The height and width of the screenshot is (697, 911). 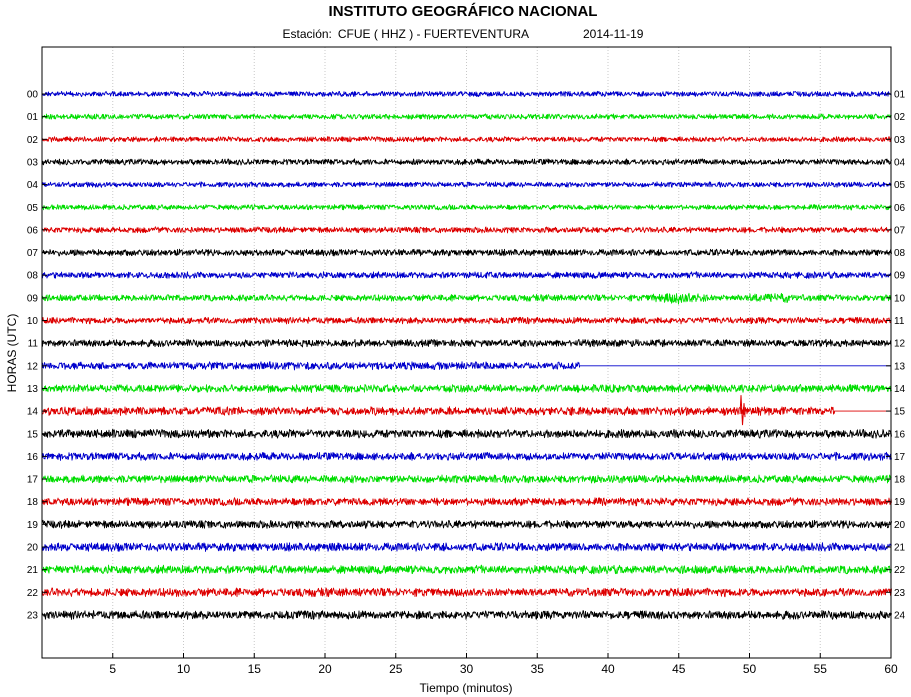 I want to click on hour-label-right: 17, so click(x=900, y=457).